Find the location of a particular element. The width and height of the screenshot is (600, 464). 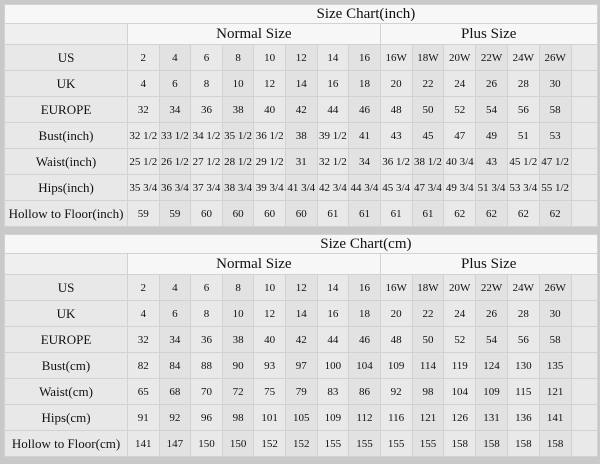

plus-size-cell: 24 is located at coordinates (460, 83).